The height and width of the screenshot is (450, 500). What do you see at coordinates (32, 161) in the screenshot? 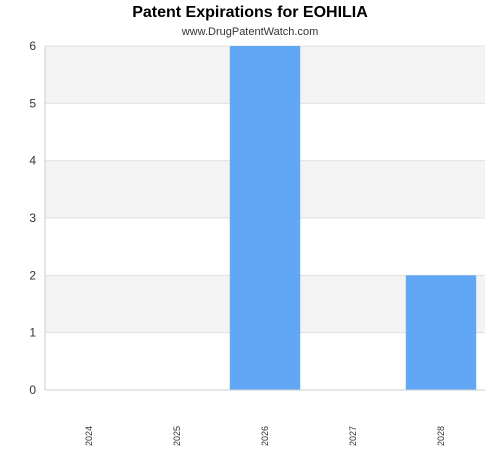
I see `y-tick-label: 4` at bounding box center [32, 161].